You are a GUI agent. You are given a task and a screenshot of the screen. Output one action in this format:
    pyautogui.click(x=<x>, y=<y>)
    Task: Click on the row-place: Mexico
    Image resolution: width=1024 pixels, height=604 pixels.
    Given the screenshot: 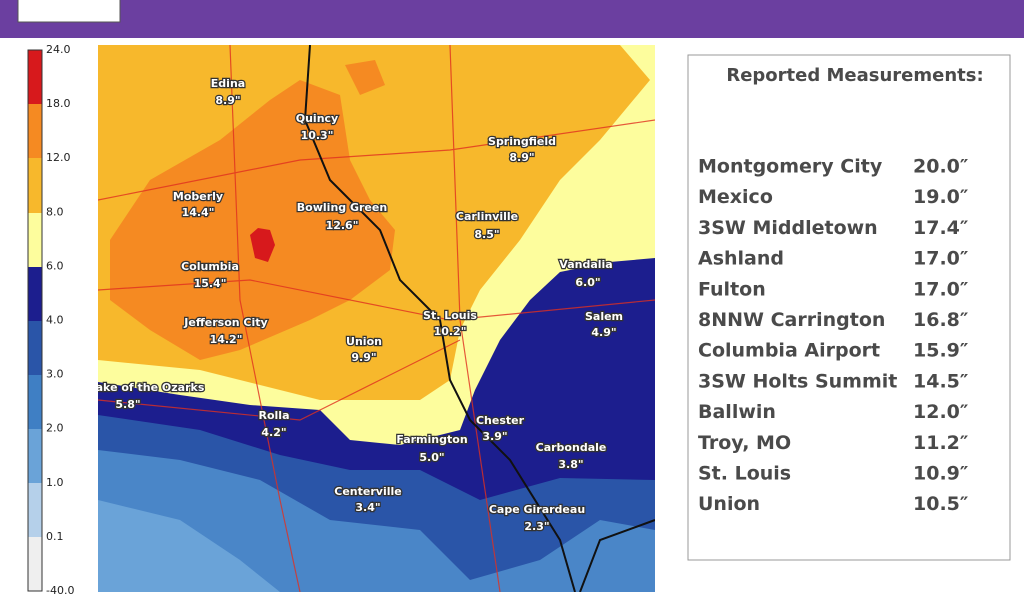 What is the action you would take?
    pyautogui.click(x=735, y=197)
    